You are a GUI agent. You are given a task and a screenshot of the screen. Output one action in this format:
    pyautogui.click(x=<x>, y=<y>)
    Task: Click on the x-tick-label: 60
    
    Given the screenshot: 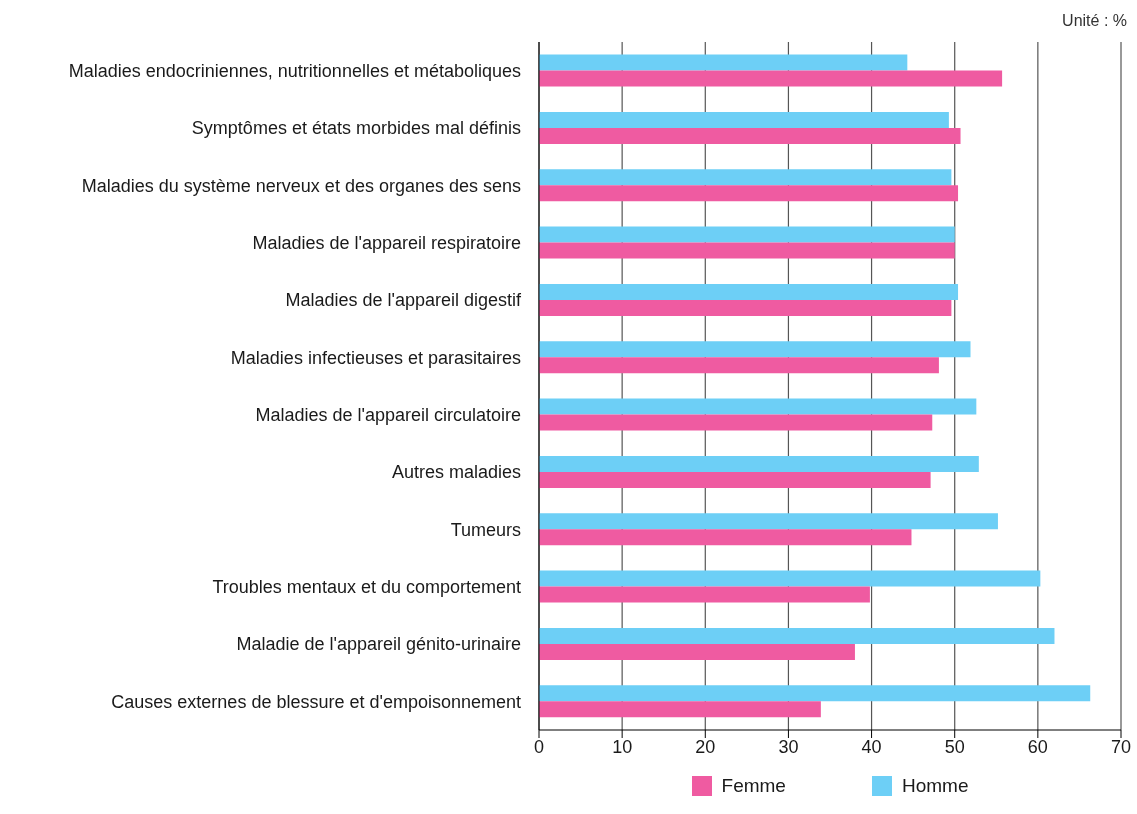 What is the action you would take?
    pyautogui.click(x=1037, y=746)
    